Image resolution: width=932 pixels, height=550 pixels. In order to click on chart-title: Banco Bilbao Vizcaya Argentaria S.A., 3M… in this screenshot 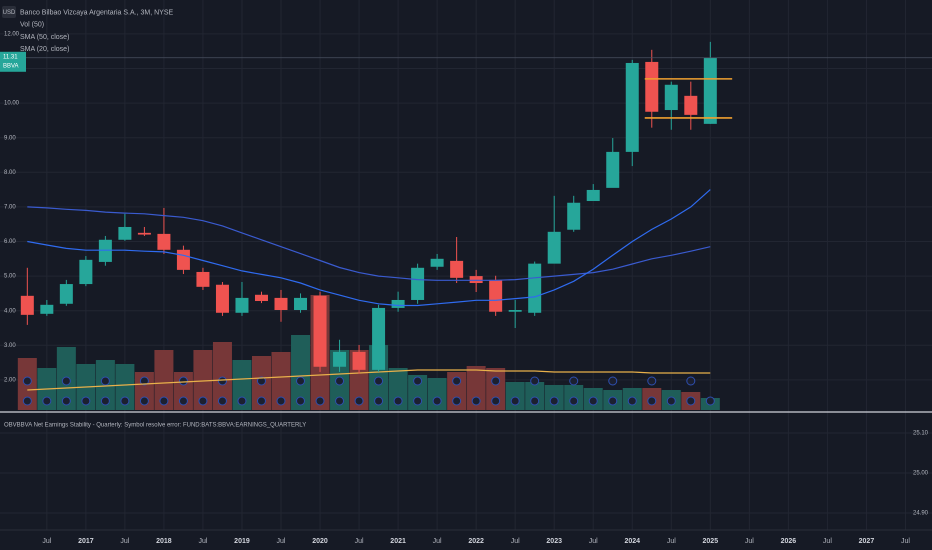, I will do `click(97, 12)`.